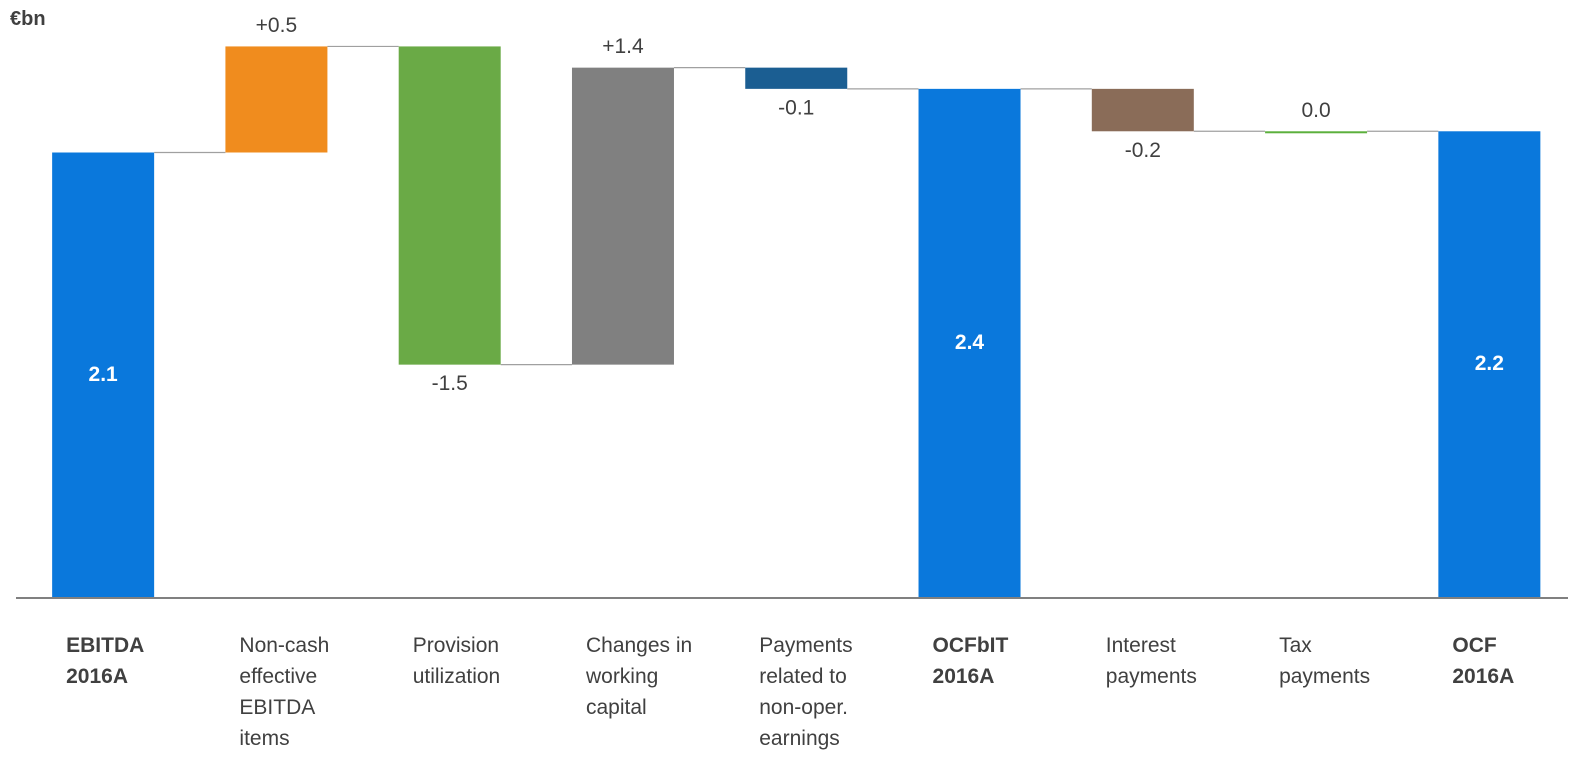  Describe the element at coordinates (456, 661) in the screenshot. I see `x-tick-label: Provision utilization` at that location.